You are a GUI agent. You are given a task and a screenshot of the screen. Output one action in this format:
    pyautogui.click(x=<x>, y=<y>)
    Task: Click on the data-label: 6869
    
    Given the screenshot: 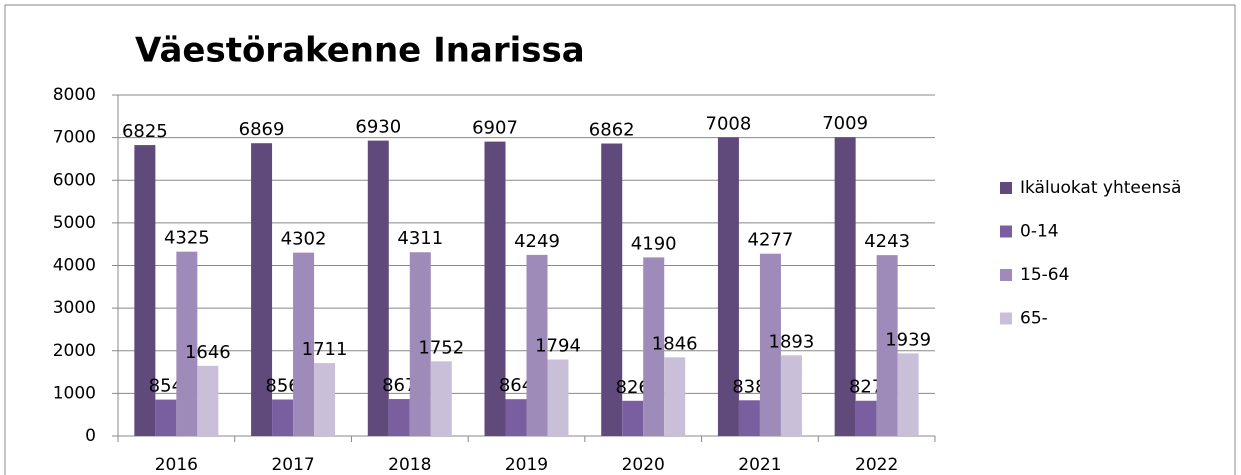 What is the action you would take?
    pyautogui.click(x=262, y=129)
    